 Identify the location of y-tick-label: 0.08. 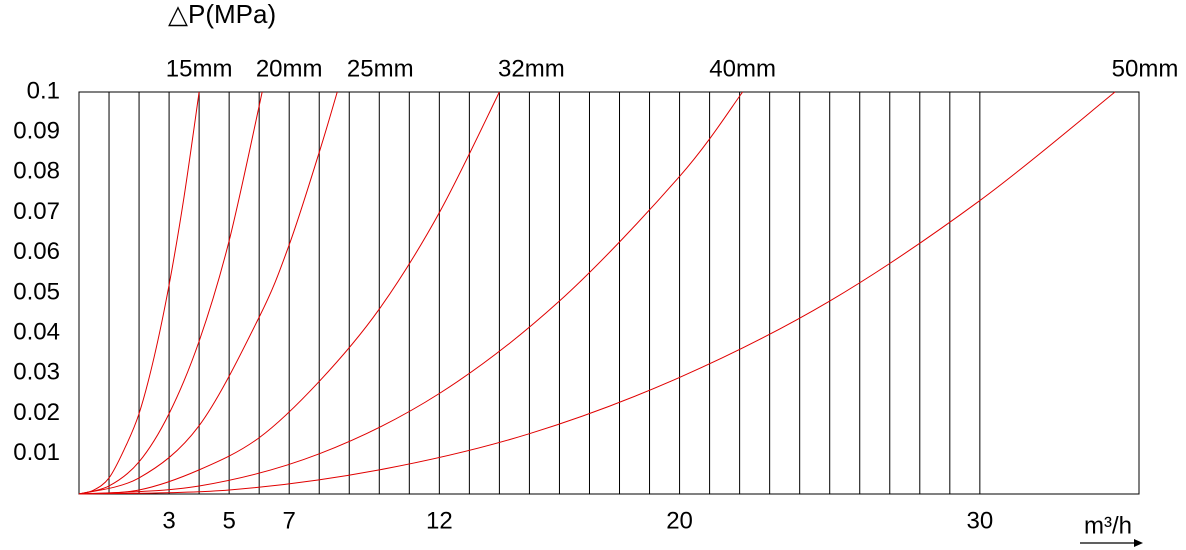
(36, 171).